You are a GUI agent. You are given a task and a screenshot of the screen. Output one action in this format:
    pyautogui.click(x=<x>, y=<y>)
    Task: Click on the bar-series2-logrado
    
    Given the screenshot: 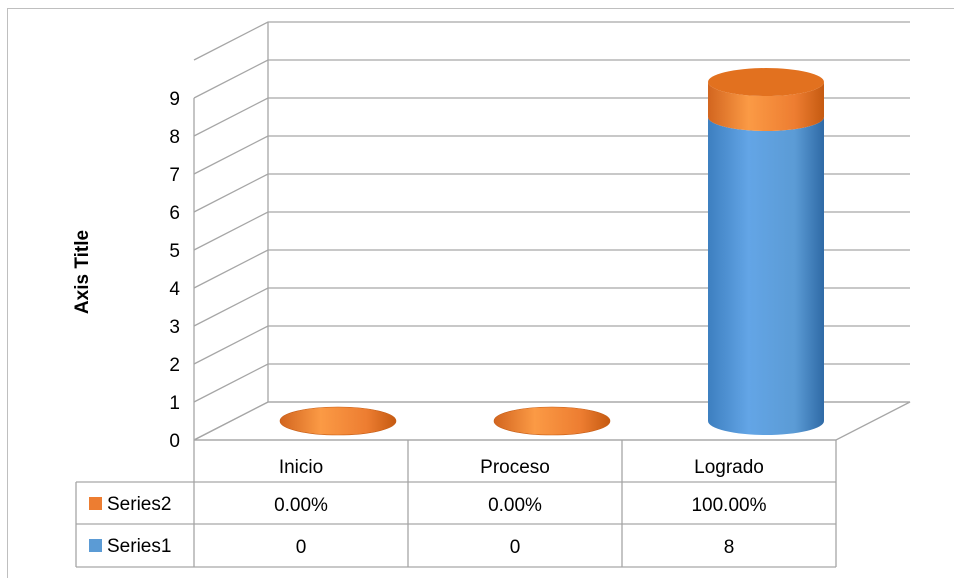 What is the action you would take?
    pyautogui.click(x=766, y=106)
    